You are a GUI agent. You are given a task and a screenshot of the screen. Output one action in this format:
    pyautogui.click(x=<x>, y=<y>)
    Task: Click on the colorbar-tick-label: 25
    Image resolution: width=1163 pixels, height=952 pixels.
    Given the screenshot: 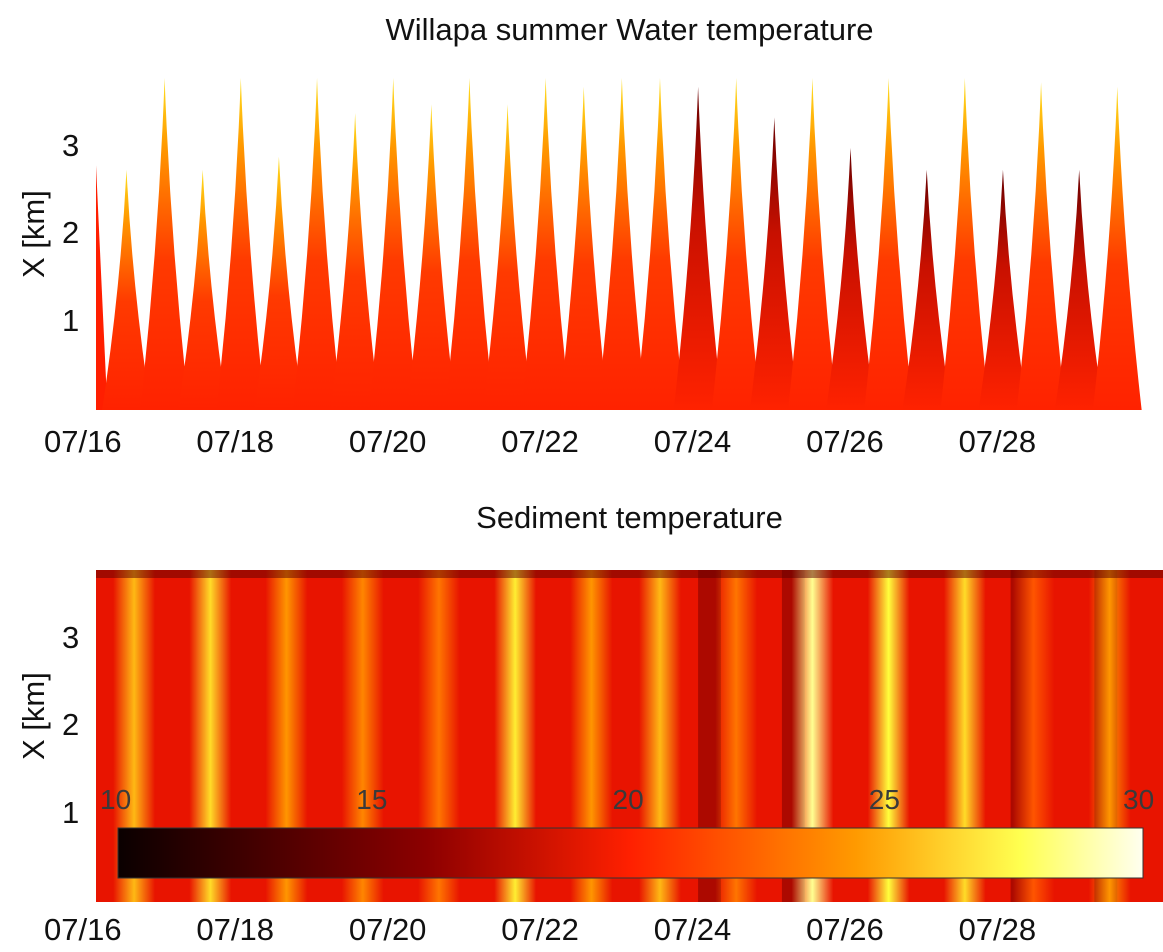 What is the action you would take?
    pyautogui.click(x=884, y=799)
    